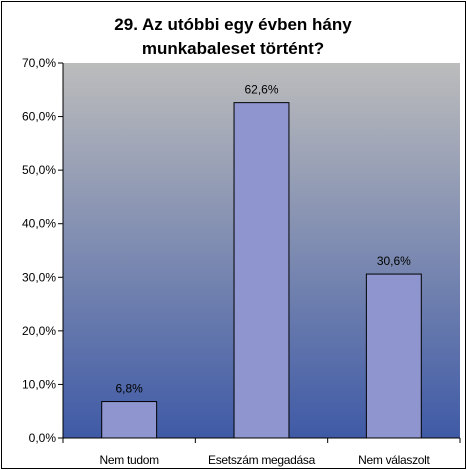 Image resolution: width=467 pixels, height=470 pixels. What do you see at coordinates (39, 384) in the screenshot?
I see `y-tick-label: 10,0%` at bounding box center [39, 384].